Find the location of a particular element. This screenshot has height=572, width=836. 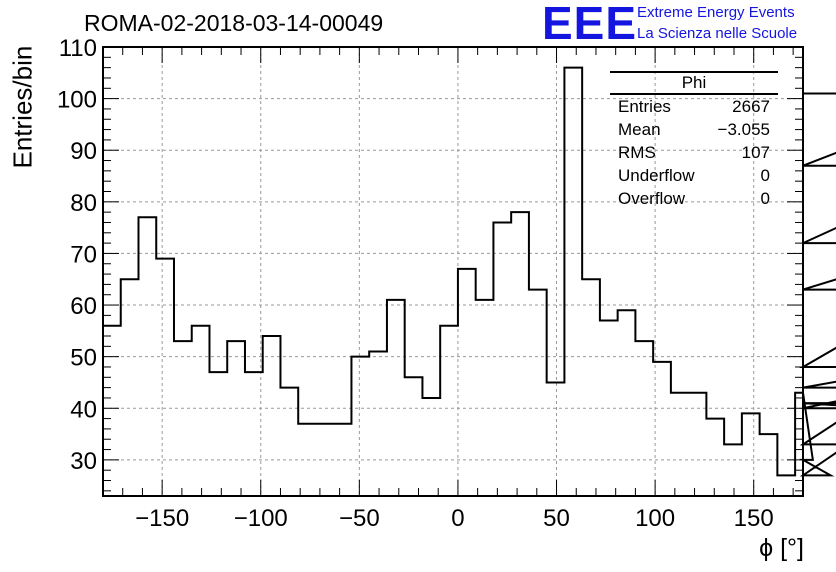

stats-row-rms: RMS 107 is located at coordinates (694, 152).